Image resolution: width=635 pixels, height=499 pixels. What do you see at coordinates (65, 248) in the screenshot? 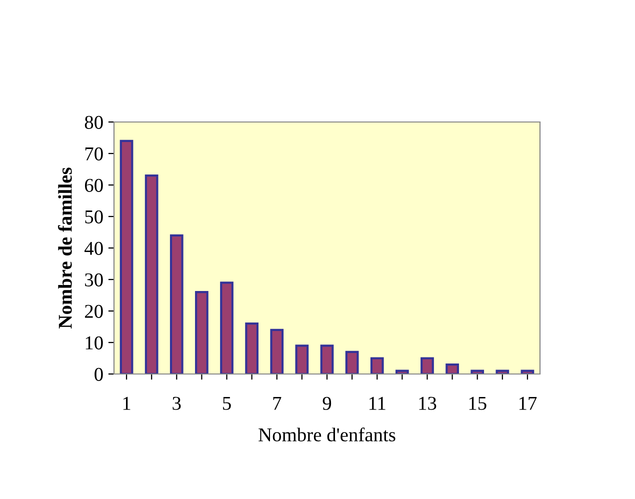
I see `y-axis-title: Nombre de familles` at bounding box center [65, 248].